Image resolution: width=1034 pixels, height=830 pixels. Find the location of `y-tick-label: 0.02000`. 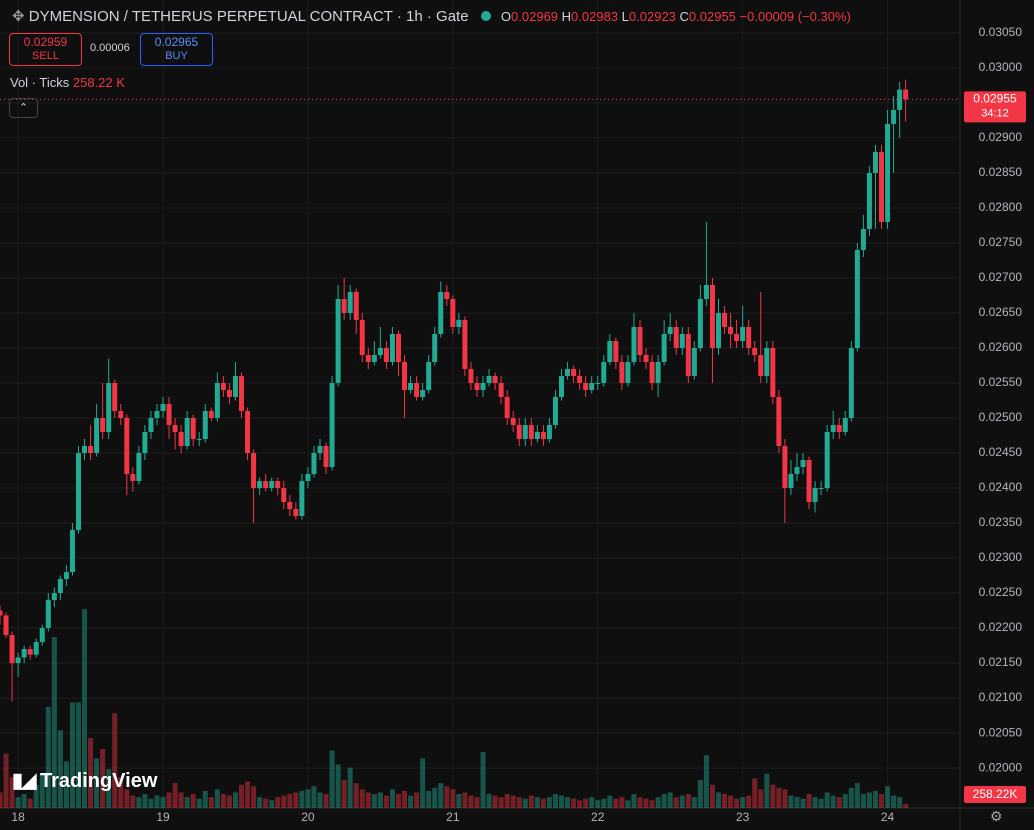

y-tick-label: 0.02000 is located at coordinates (1001, 767).